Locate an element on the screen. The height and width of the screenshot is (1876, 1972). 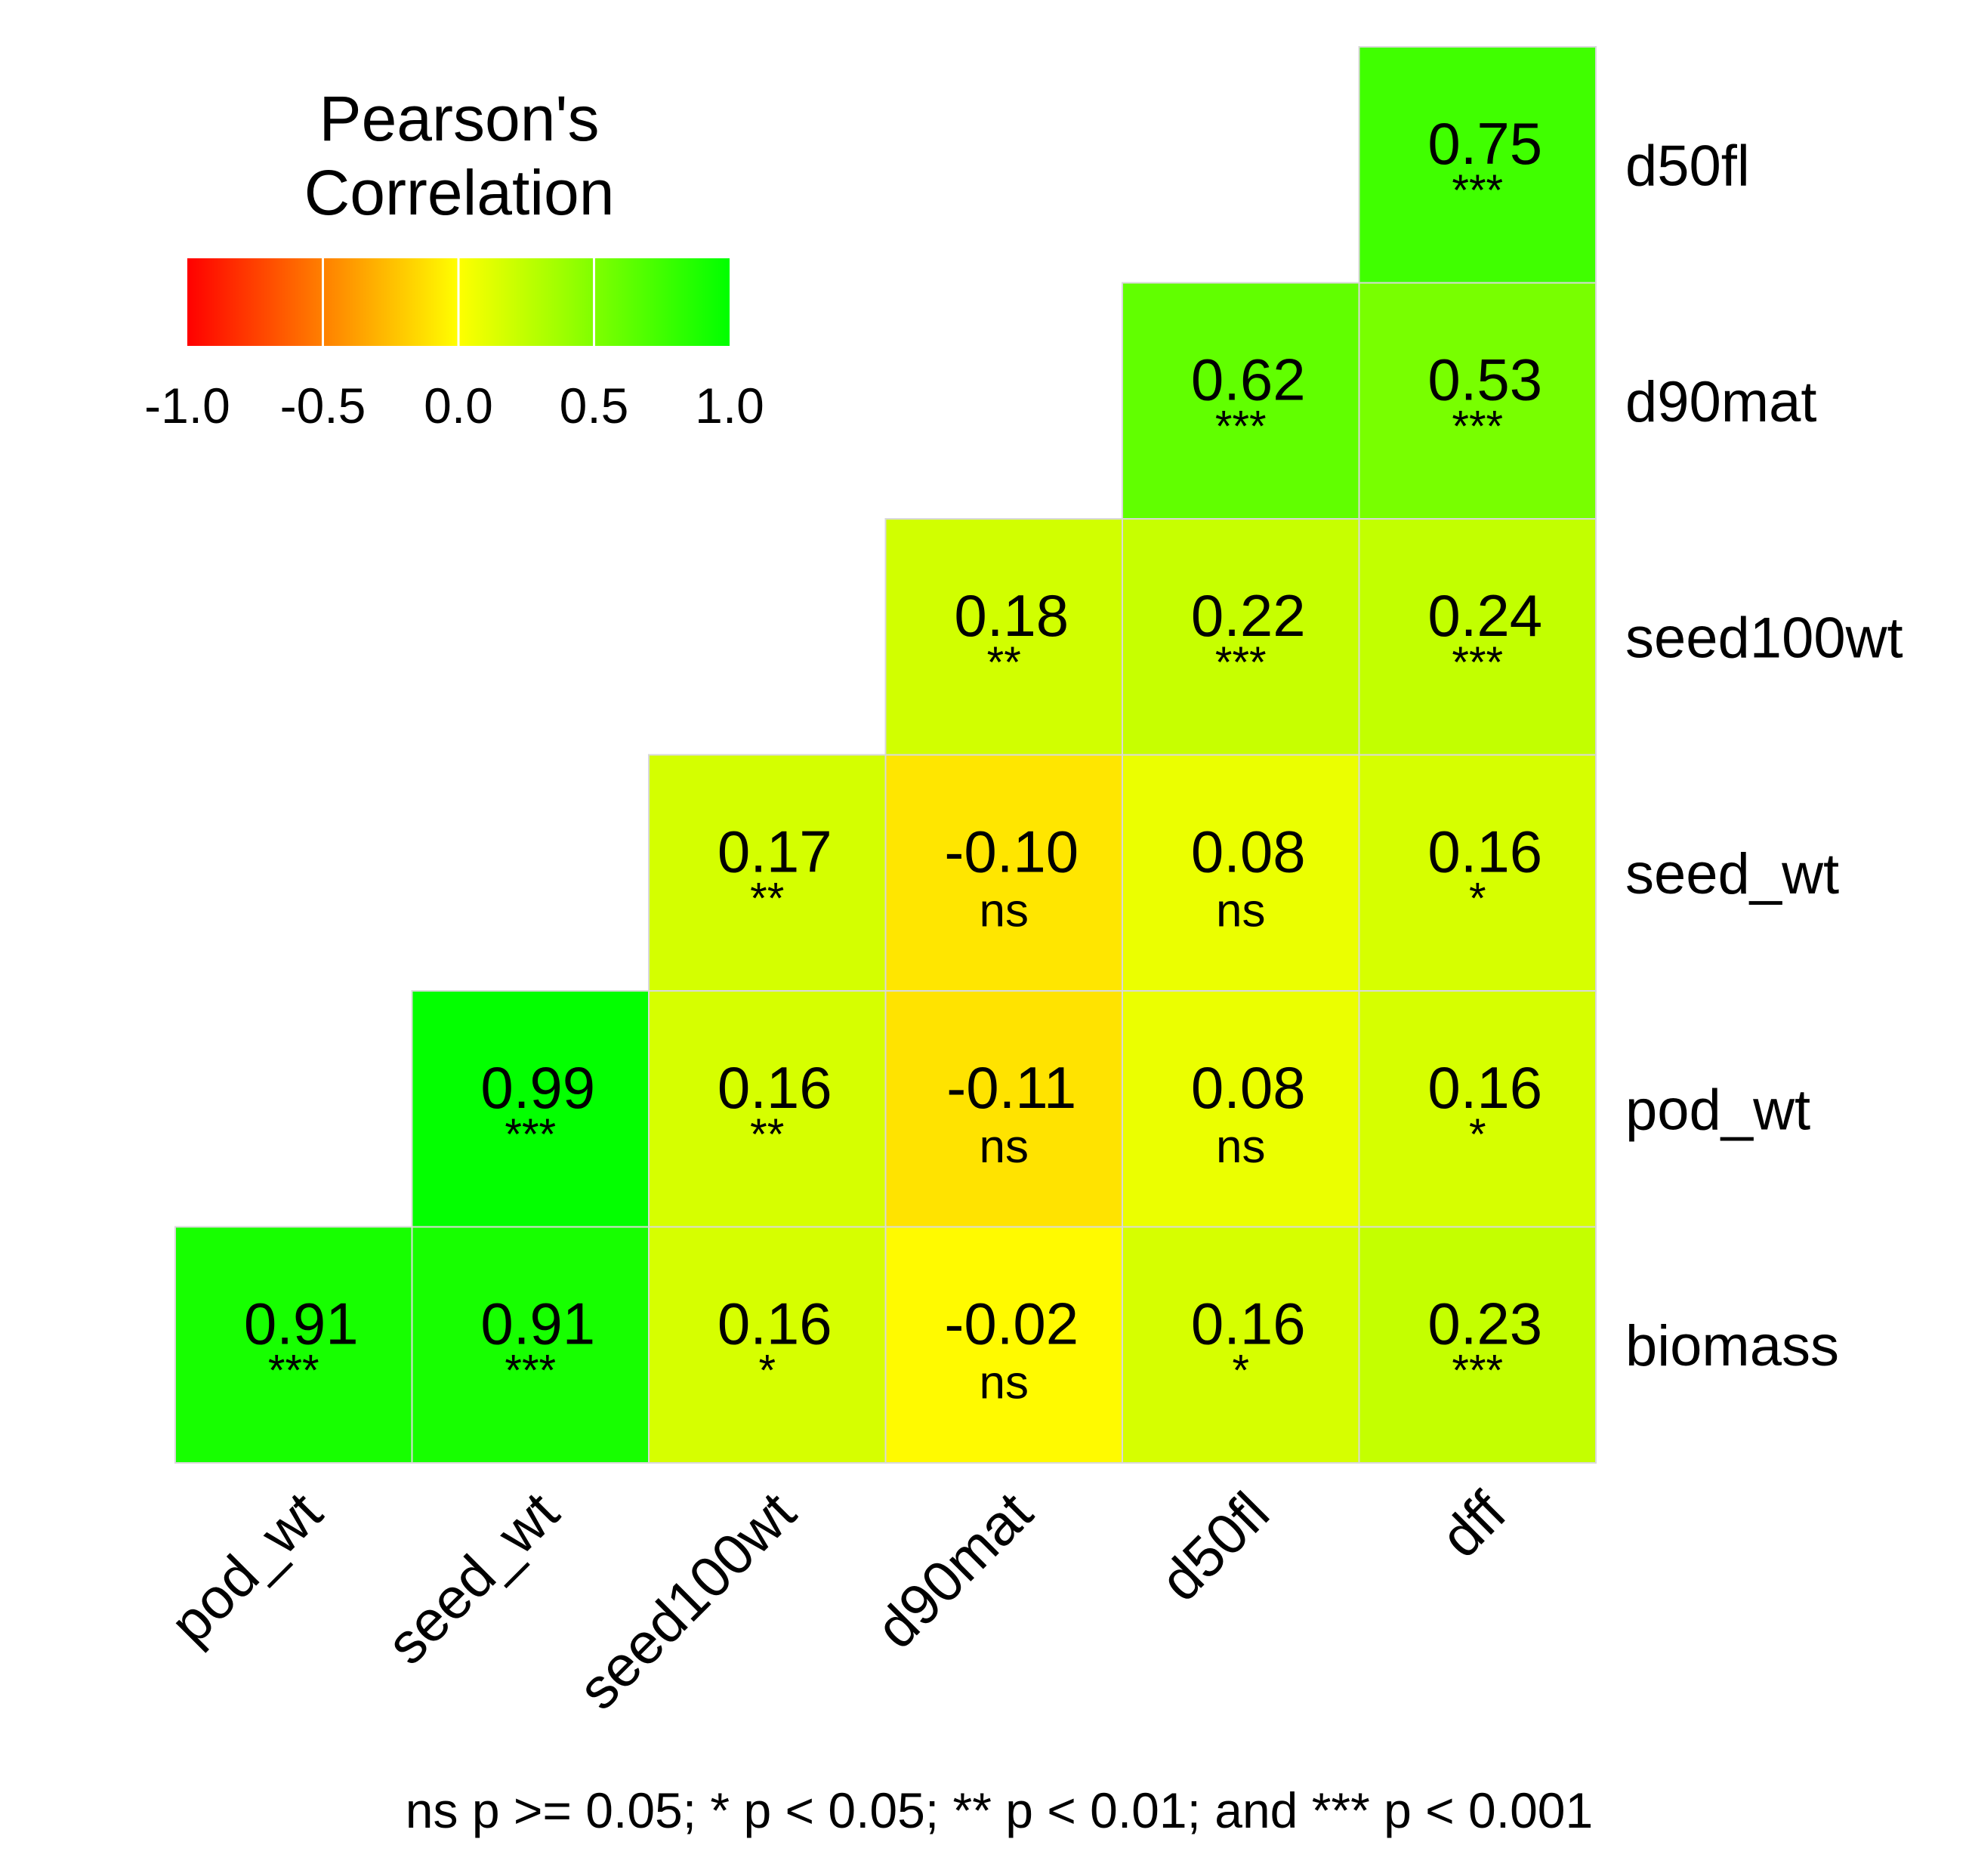
heatmap-cell: 0.17** is located at coordinates (767, 873).